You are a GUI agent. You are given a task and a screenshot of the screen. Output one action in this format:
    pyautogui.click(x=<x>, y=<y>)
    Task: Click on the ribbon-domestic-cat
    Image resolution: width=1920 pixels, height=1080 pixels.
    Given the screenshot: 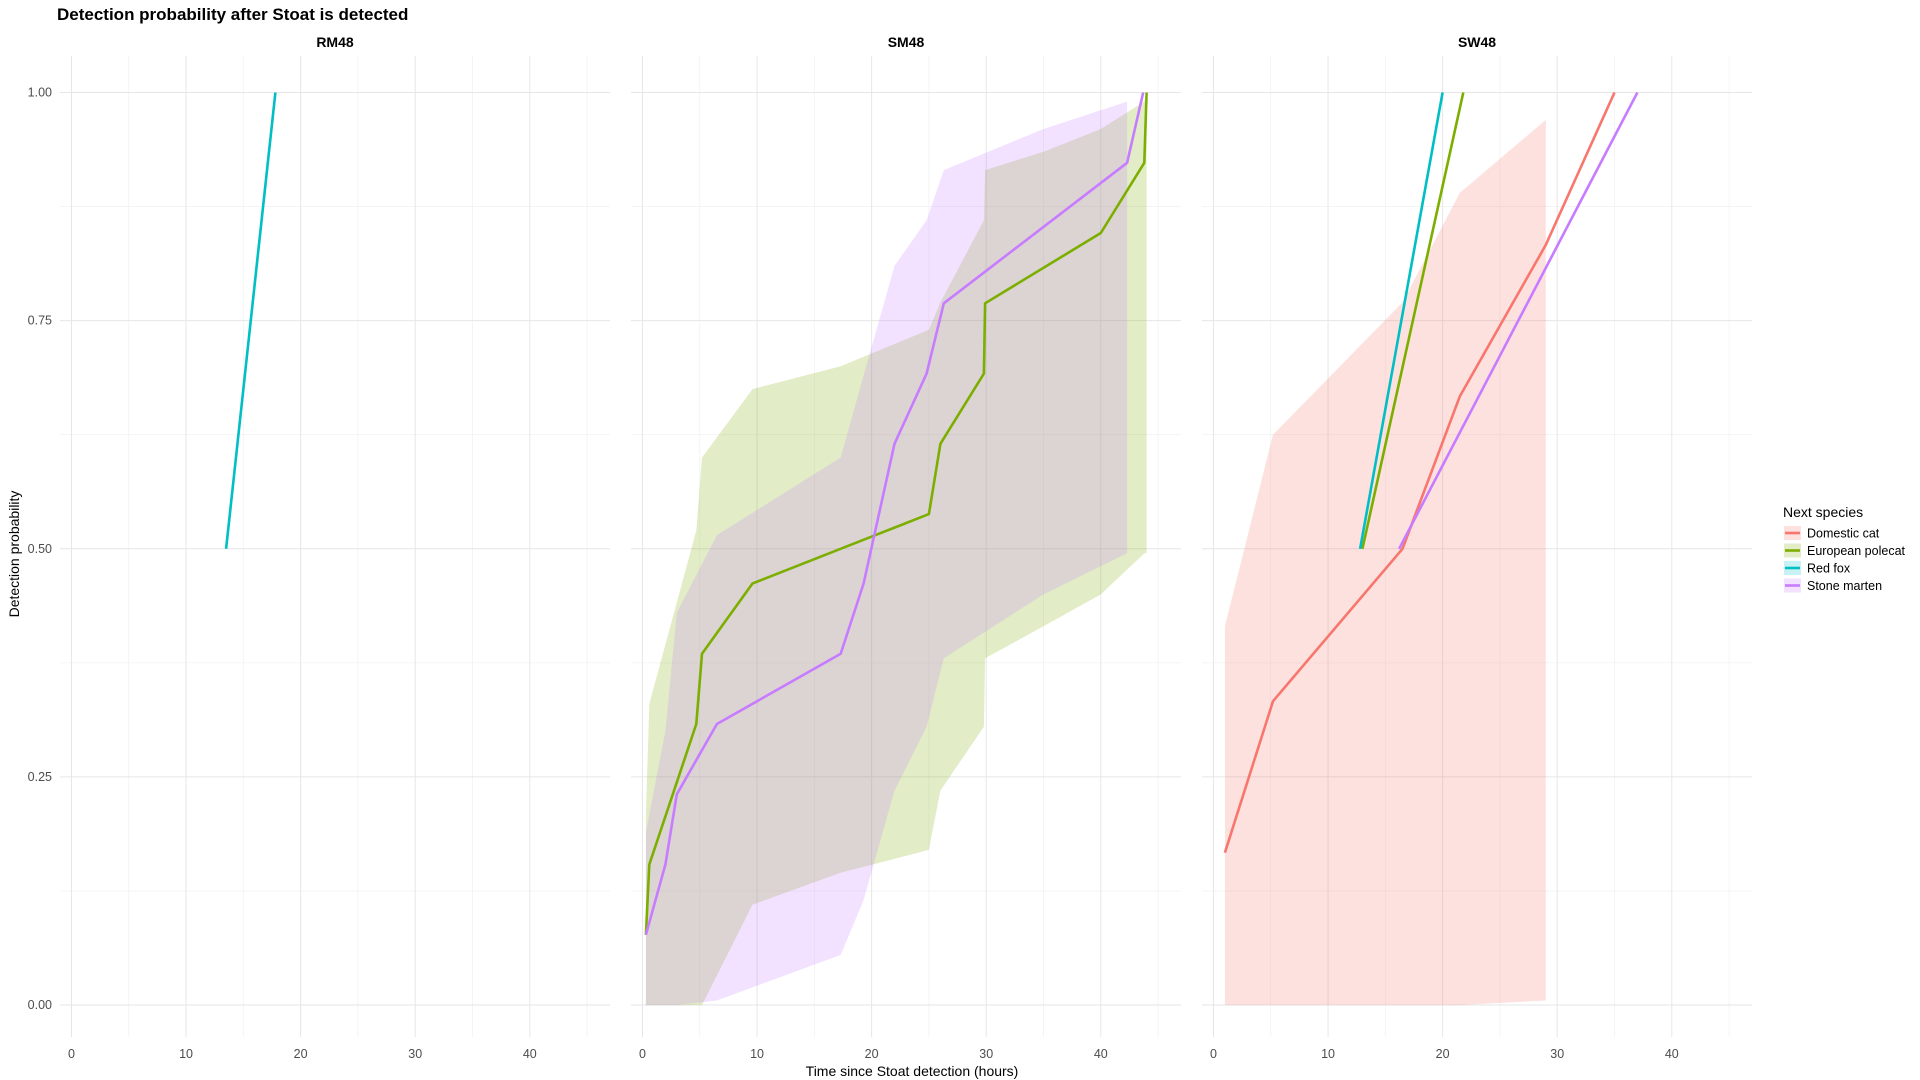 What is the action you would take?
    pyautogui.click(x=1385, y=562)
    